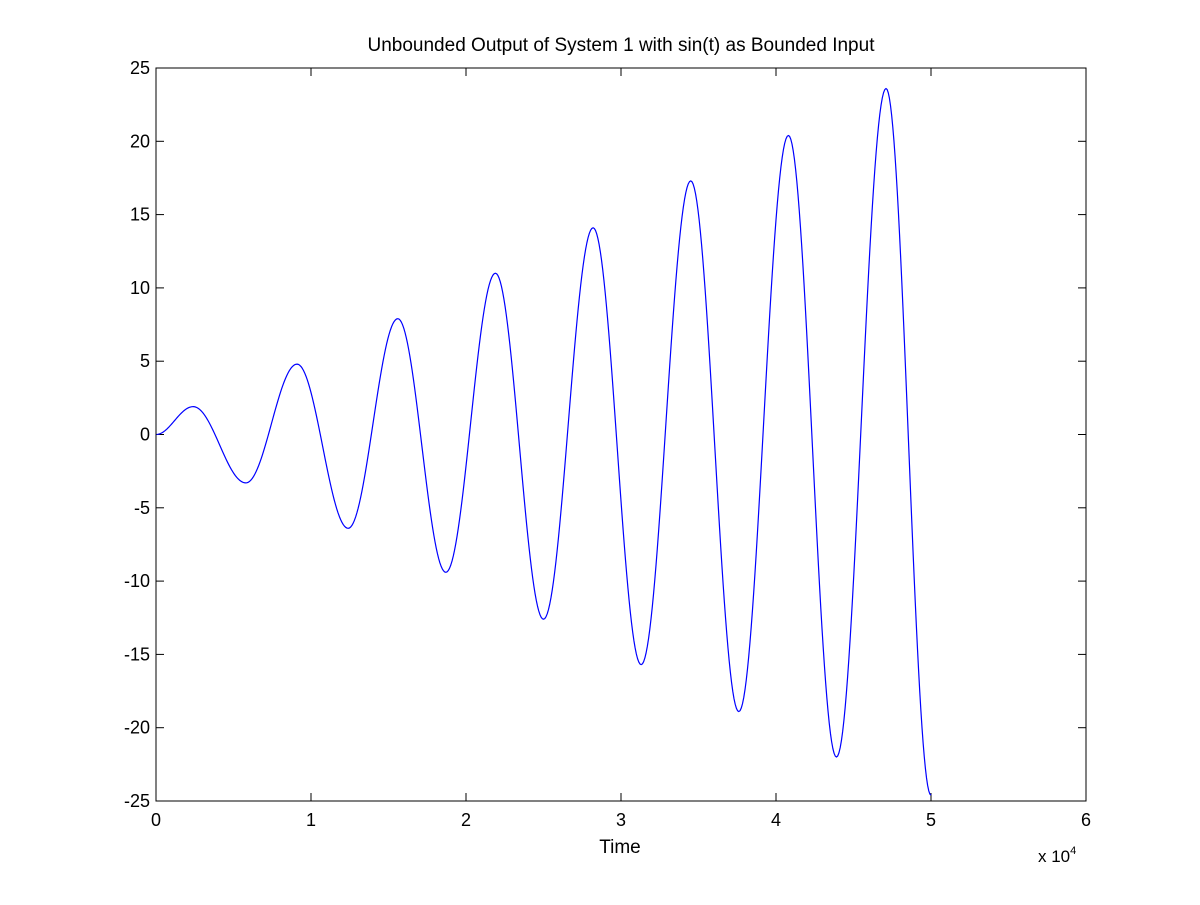 This screenshot has width=1200, height=905. I want to click on x-tick-label: 0, so click(156, 820).